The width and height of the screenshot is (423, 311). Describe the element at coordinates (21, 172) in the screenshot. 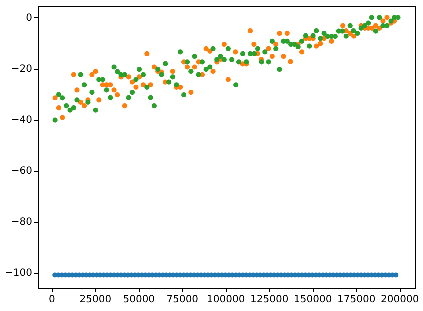

I see `y-tick-label: −60` at that location.